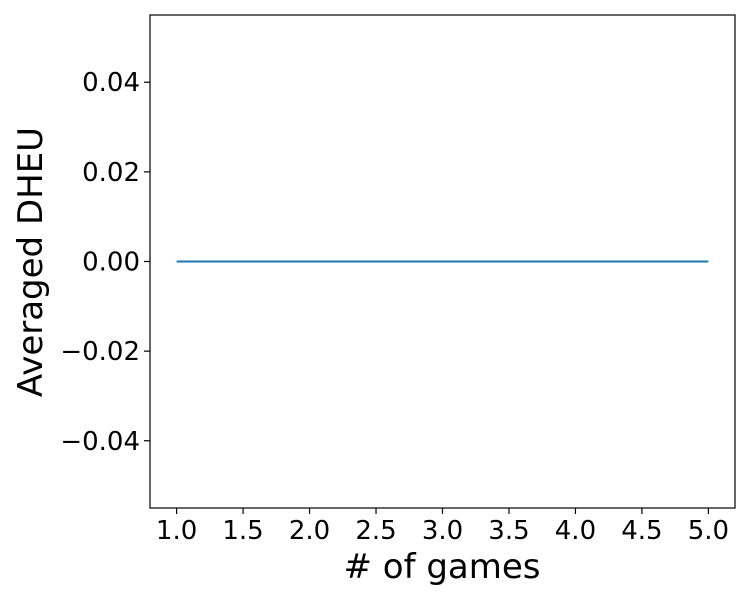  What do you see at coordinates (441, 567) in the screenshot?
I see `x-axis-title: # of games` at bounding box center [441, 567].